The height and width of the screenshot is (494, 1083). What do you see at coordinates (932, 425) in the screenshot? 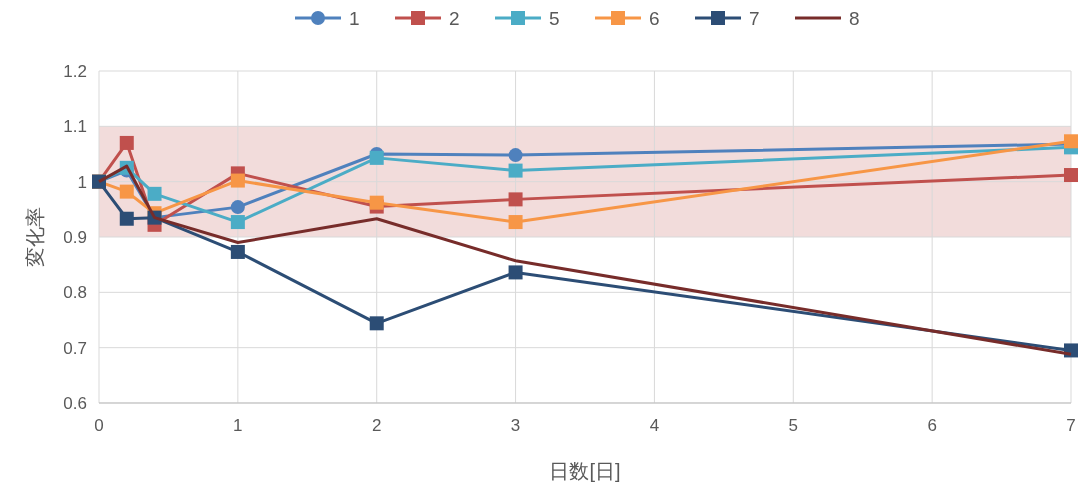
I see `x-tick-label: 6` at bounding box center [932, 425].